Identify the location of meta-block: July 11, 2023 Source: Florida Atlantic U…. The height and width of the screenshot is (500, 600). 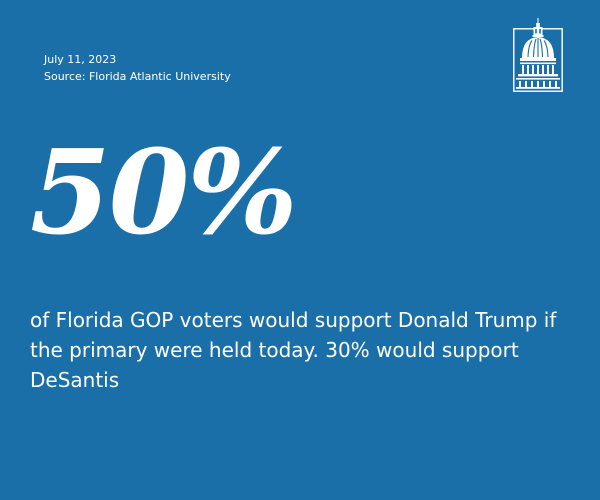
(137, 68).